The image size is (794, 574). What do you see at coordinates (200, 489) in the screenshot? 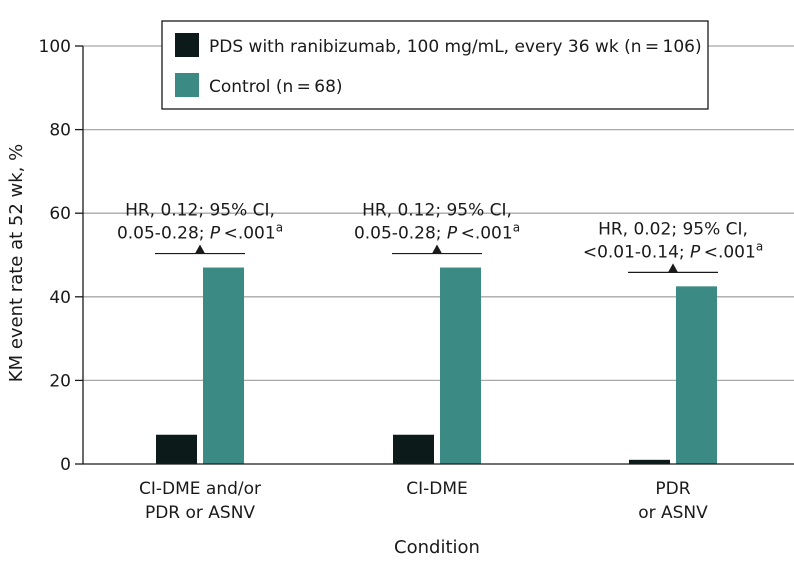
I see `x-tick-label-0-0: CI-DME and/or` at bounding box center [200, 489].